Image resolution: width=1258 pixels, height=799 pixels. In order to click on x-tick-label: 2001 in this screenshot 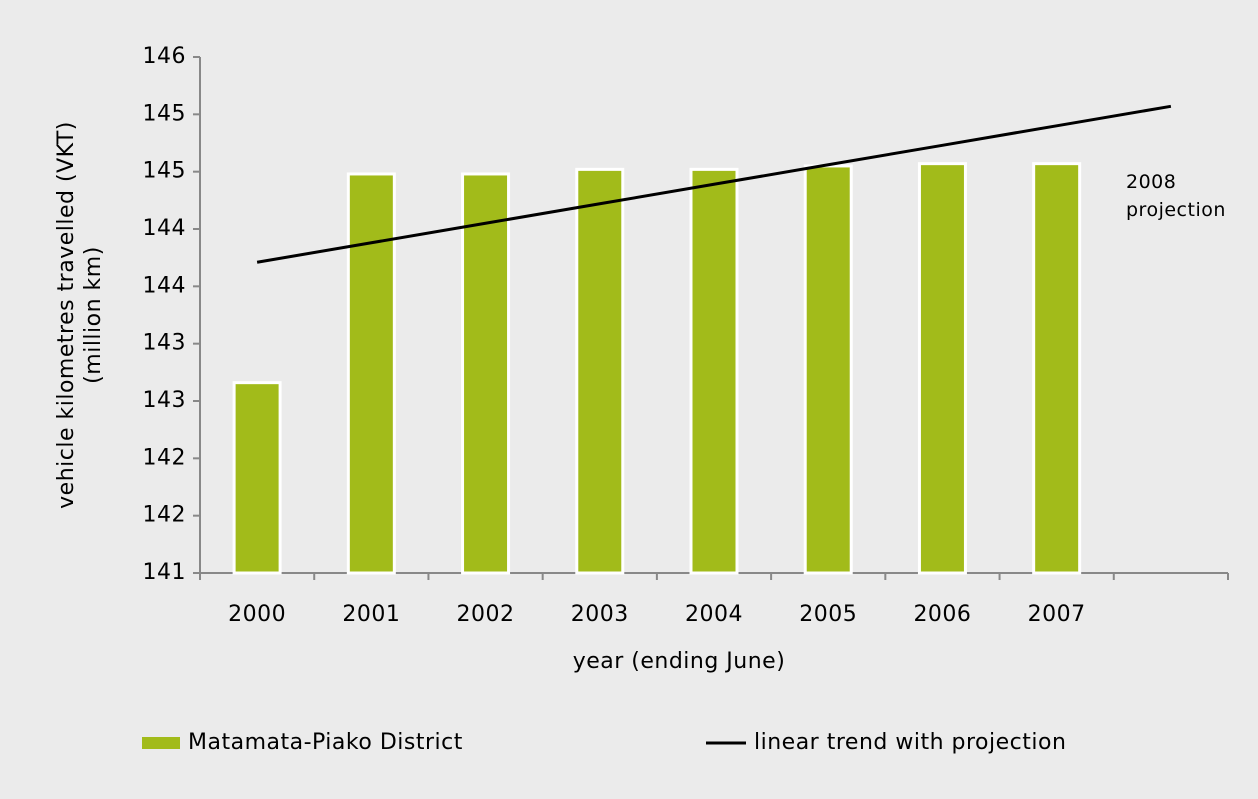, I will do `click(371, 614)`.